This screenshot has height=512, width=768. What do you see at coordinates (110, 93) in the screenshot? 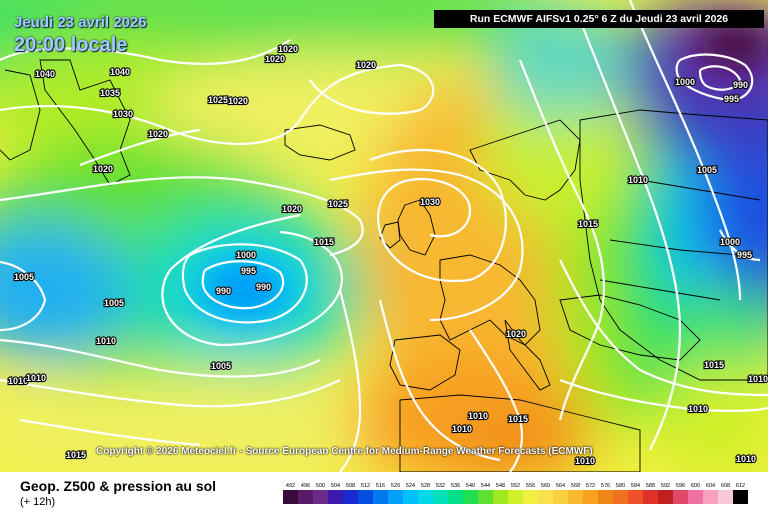
I see `isobar-label: 1035` at bounding box center [110, 93].